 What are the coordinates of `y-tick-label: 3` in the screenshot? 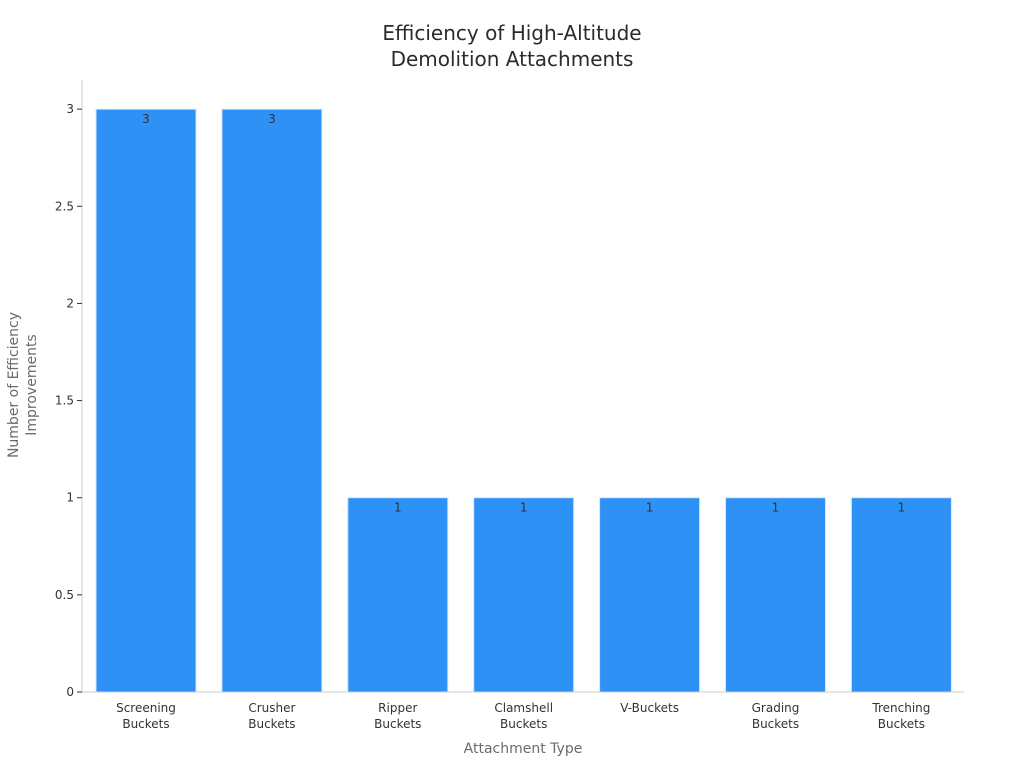 It's located at (70, 109).